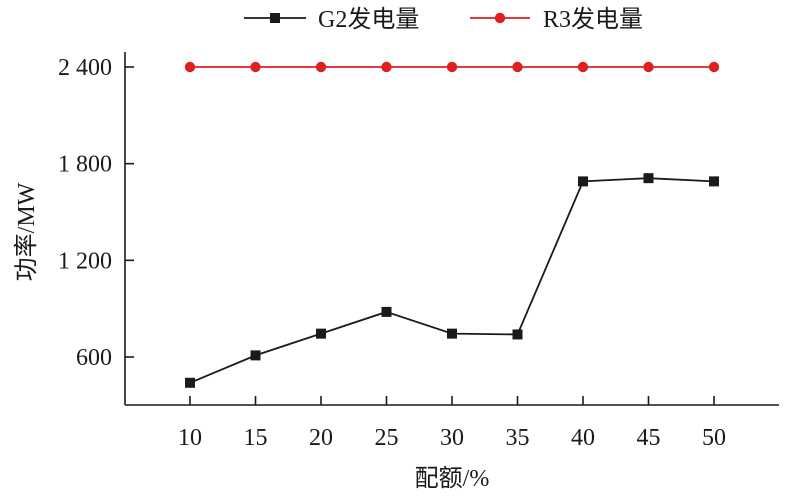 This screenshot has height=496, width=791. Describe the element at coordinates (85, 165) in the screenshot. I see `y-tick-label: 1 800` at that location.